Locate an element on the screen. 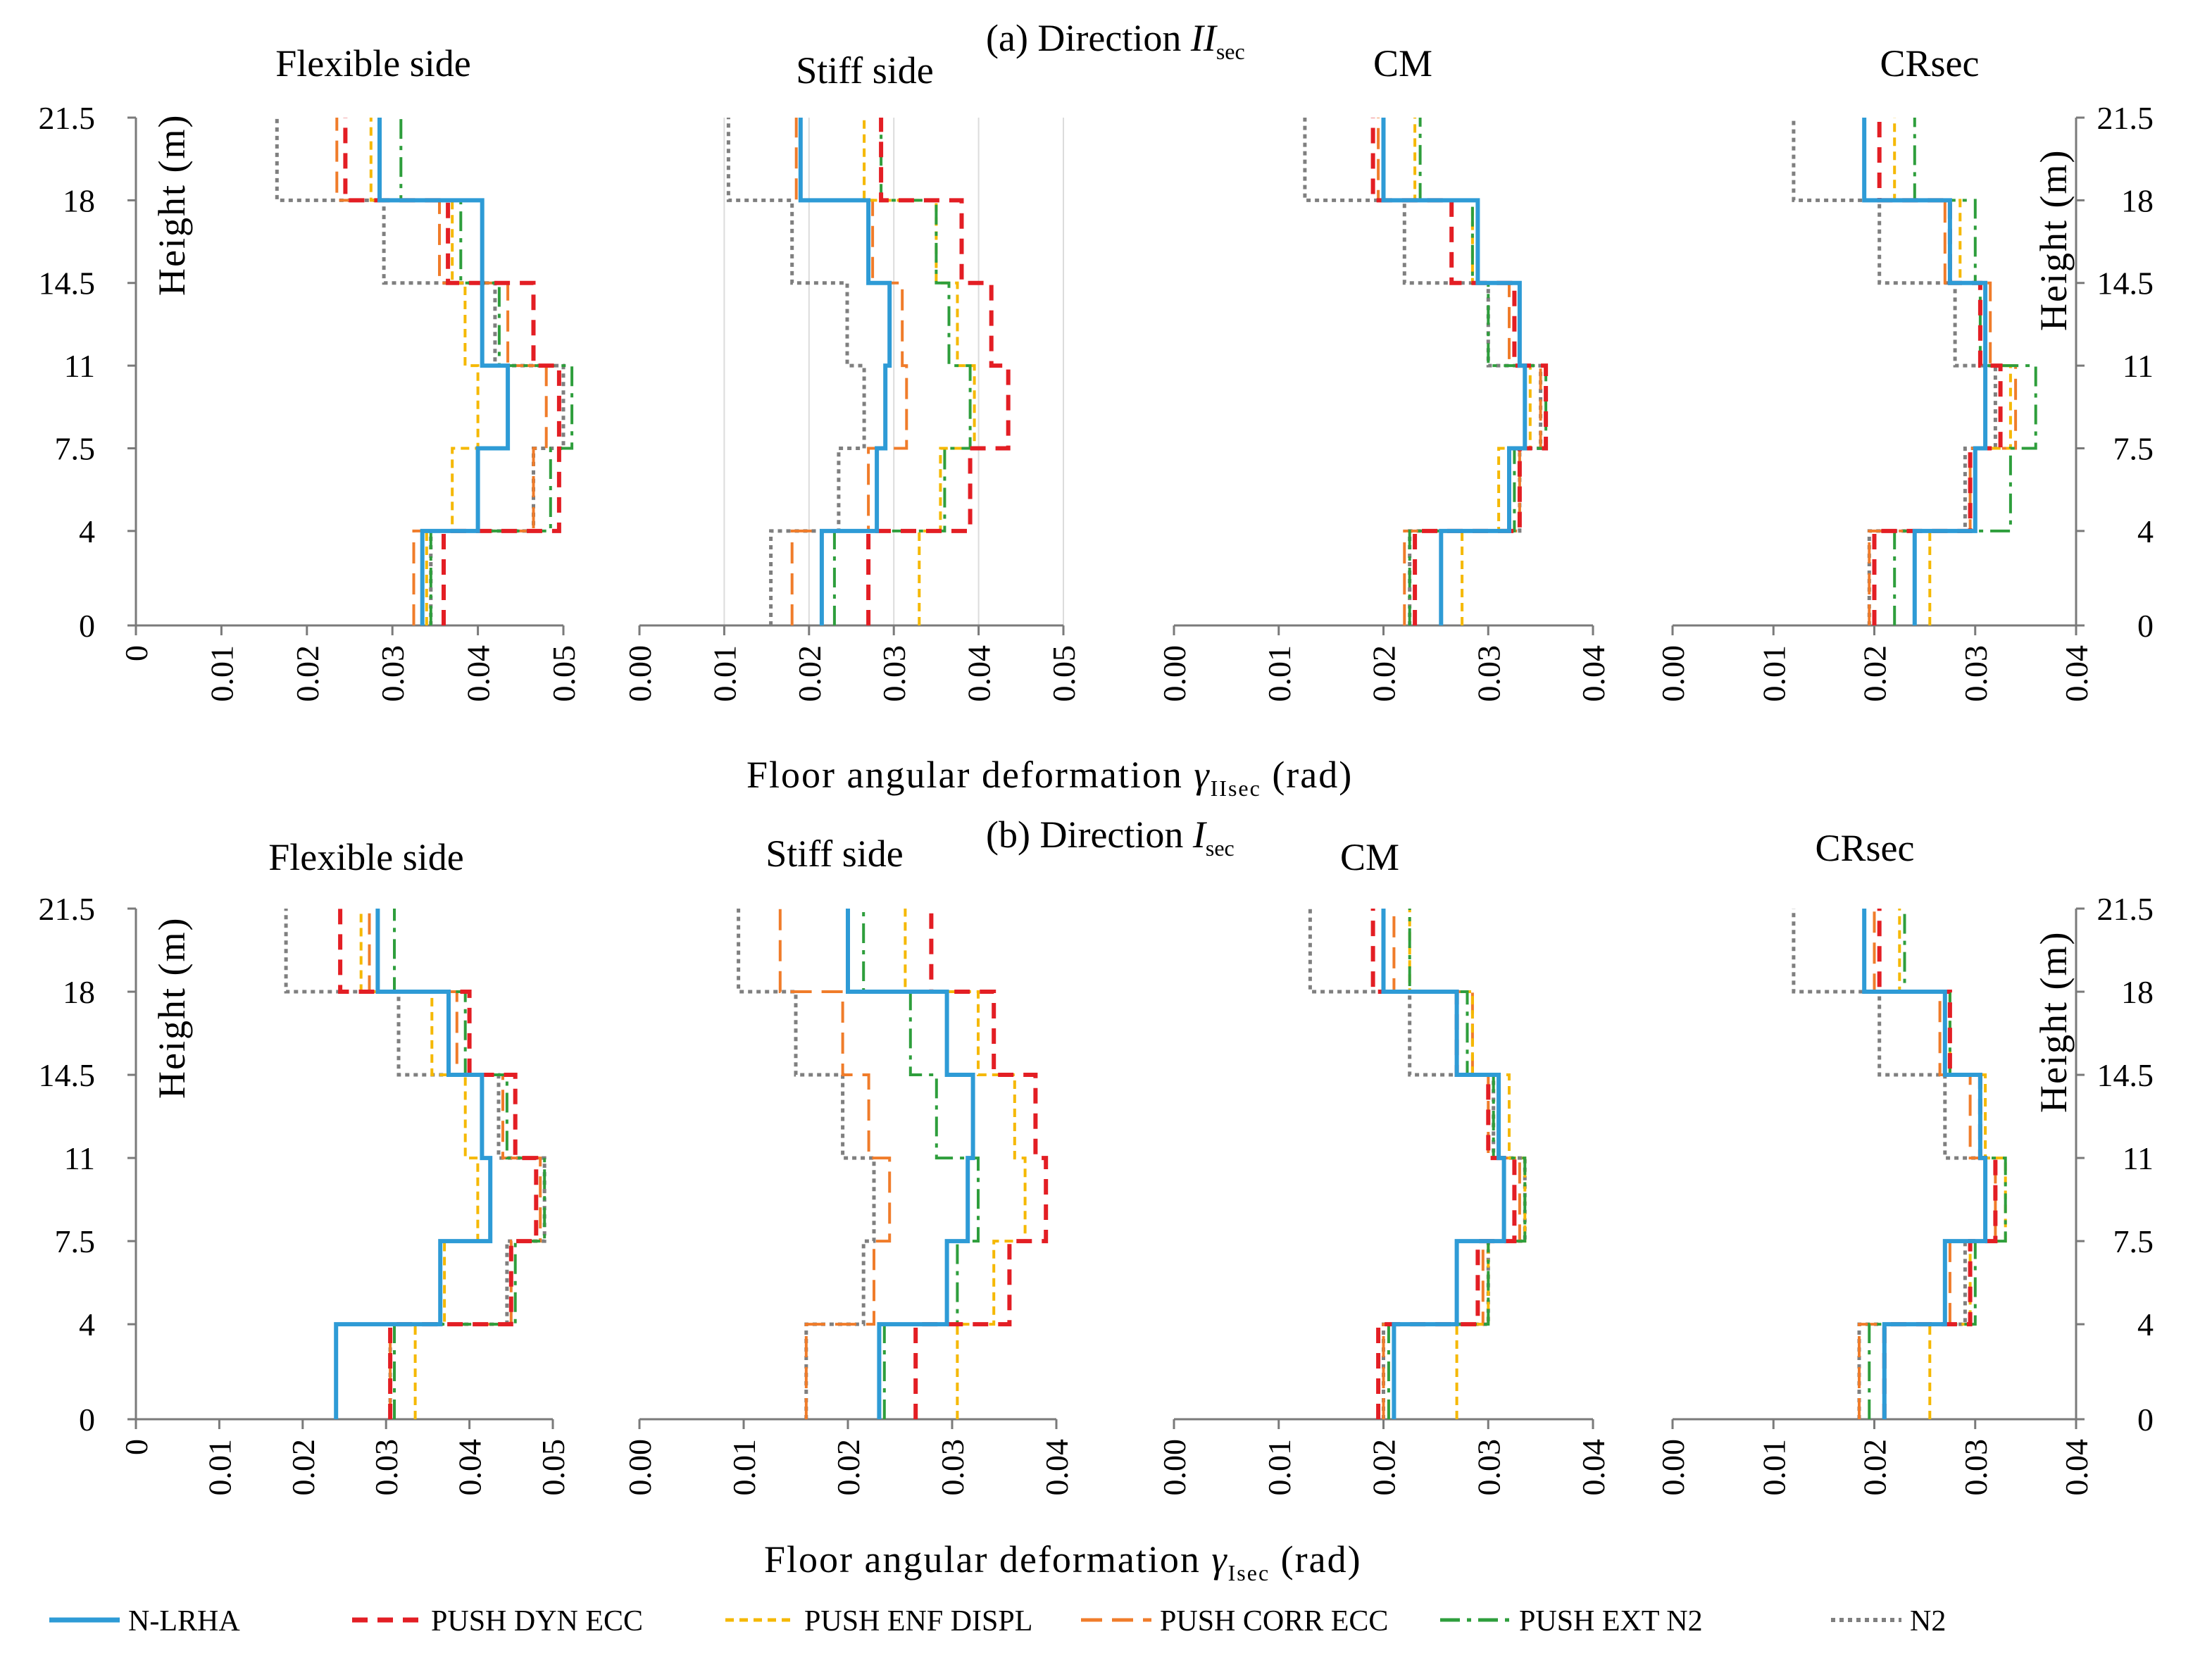 The image size is (2212, 1658). legend-label: PUSH DYN ECC is located at coordinates (537, 1621).